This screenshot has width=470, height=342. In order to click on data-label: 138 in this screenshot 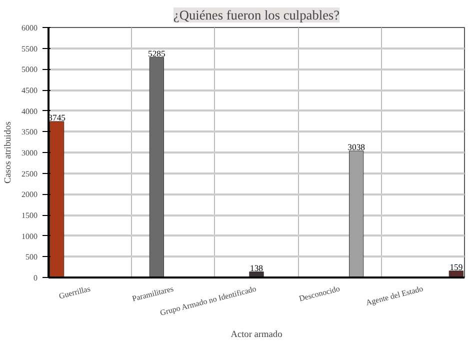, I will do `click(256, 267)`.